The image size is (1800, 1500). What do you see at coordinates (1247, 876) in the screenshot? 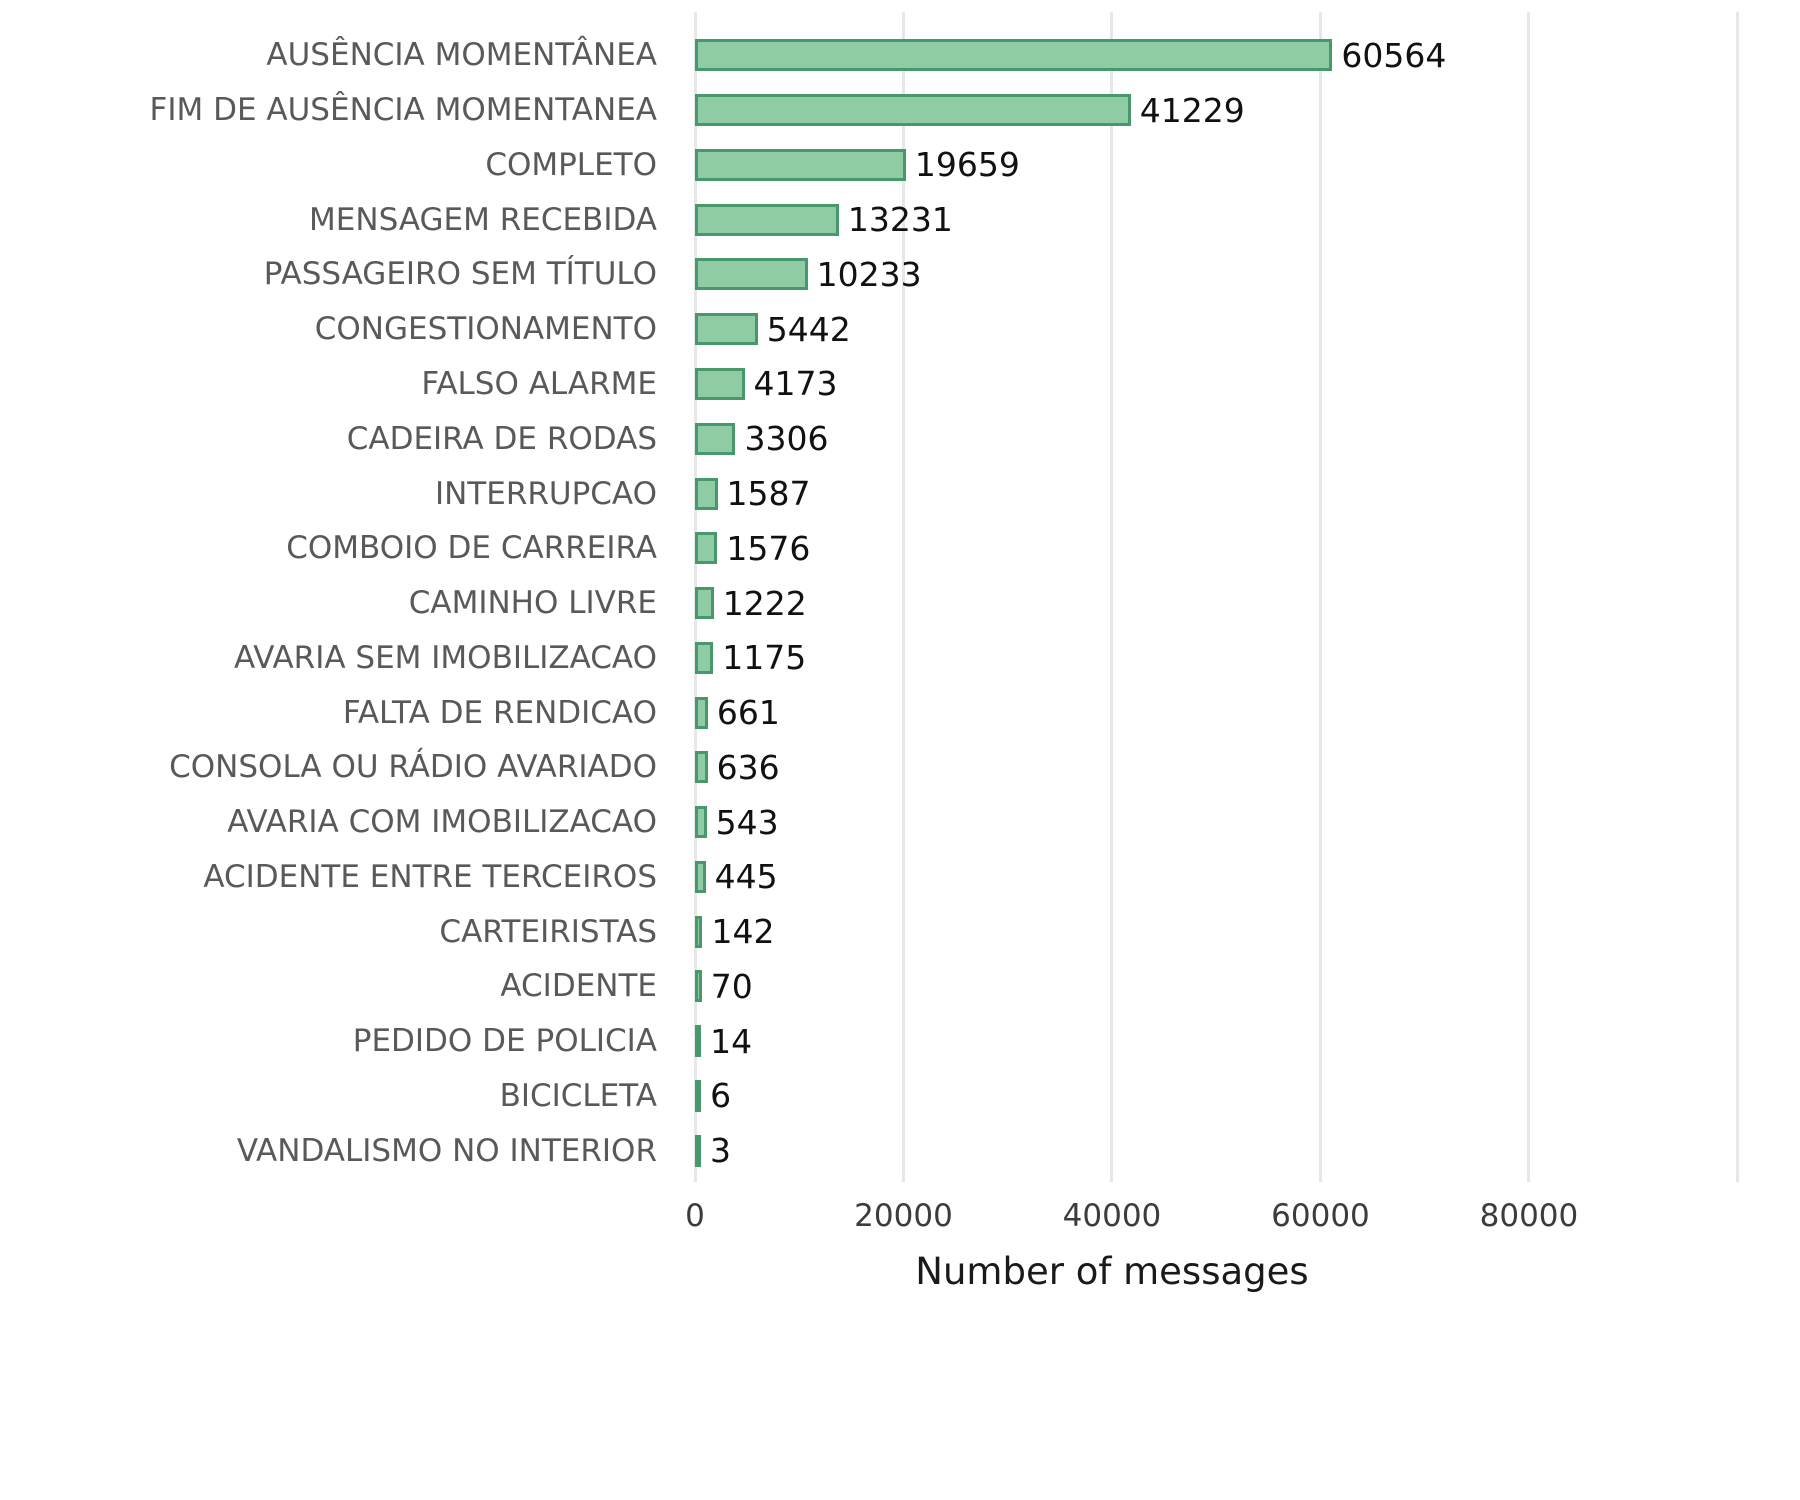
I see `bar-track: 445` at bounding box center [1247, 876].